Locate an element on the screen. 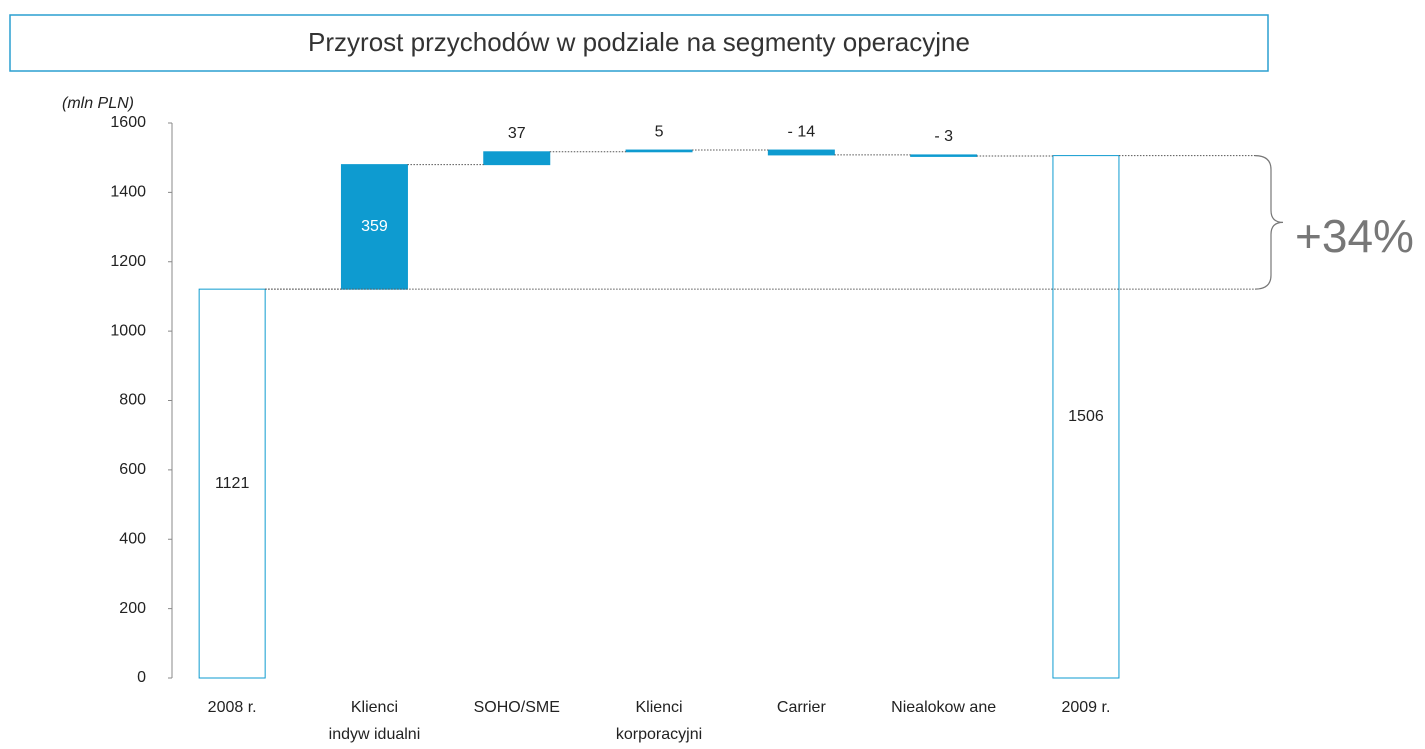 The width and height of the screenshot is (1425, 749). value-label: 5 is located at coordinates (659, 131).